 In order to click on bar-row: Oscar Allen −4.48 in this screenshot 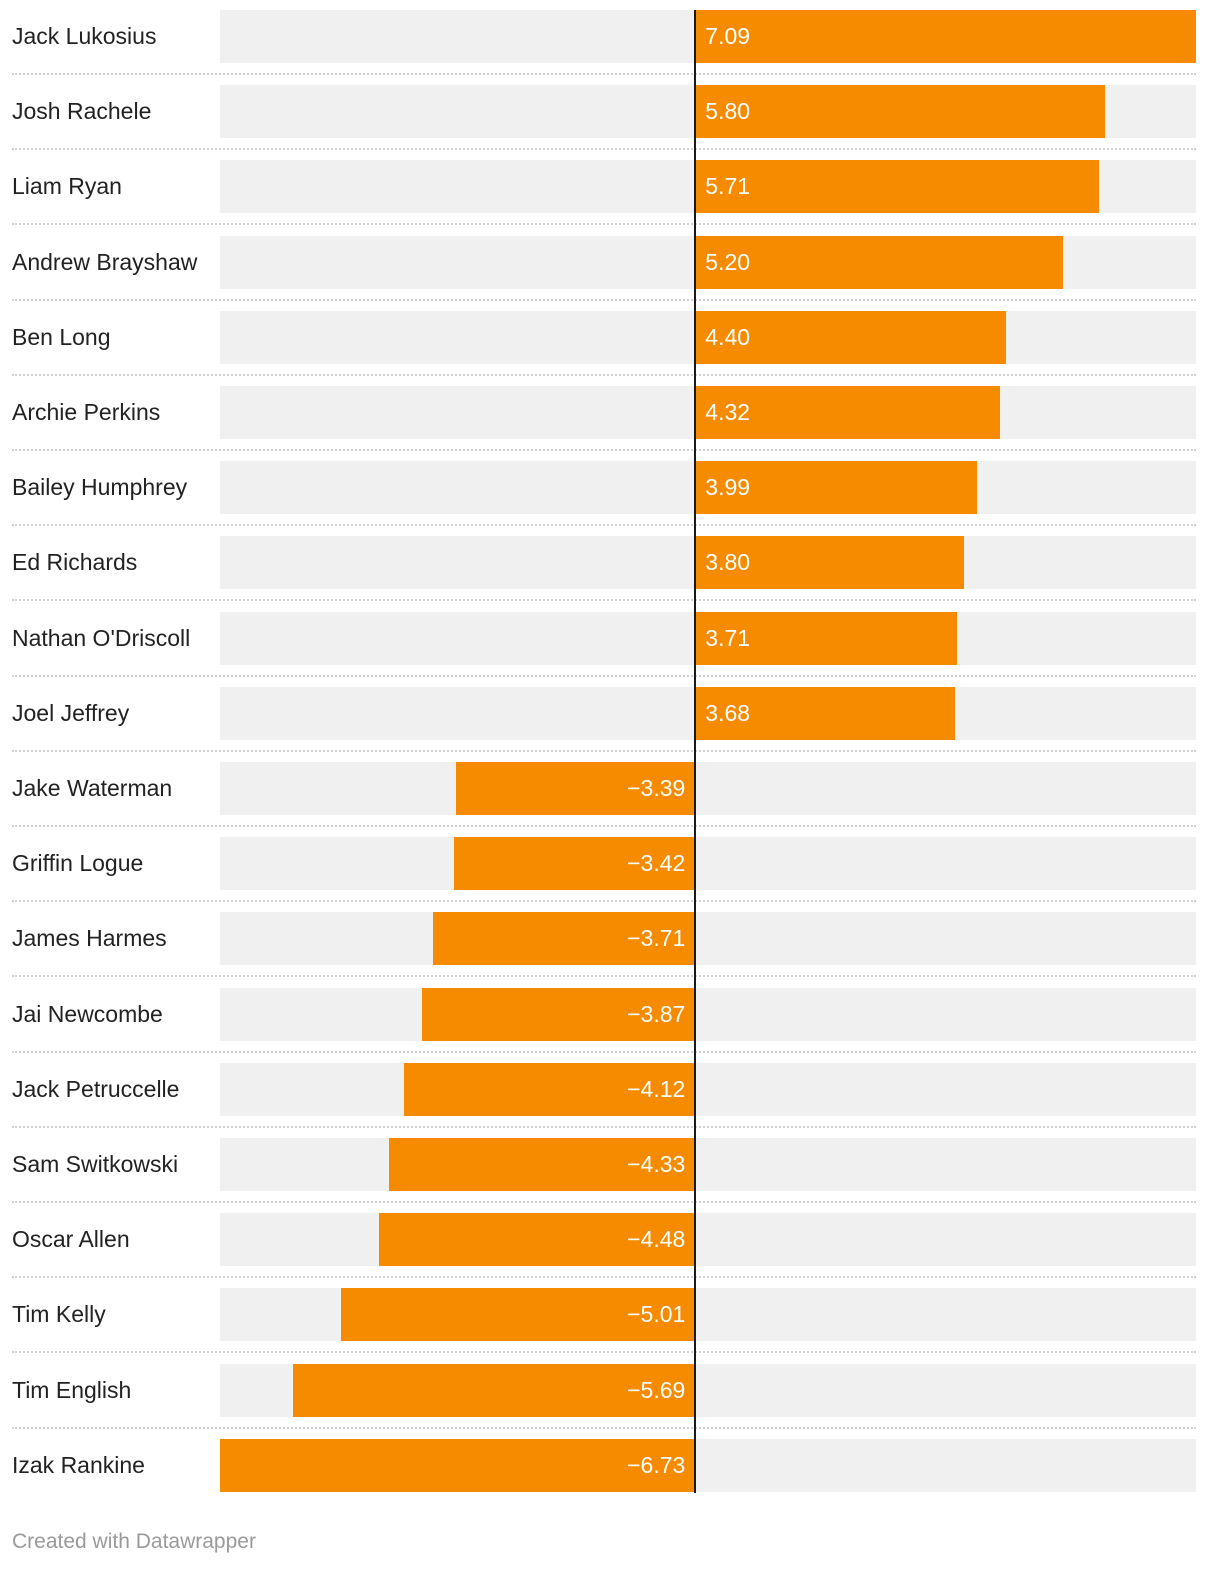, I will do `click(610, 1250)`.